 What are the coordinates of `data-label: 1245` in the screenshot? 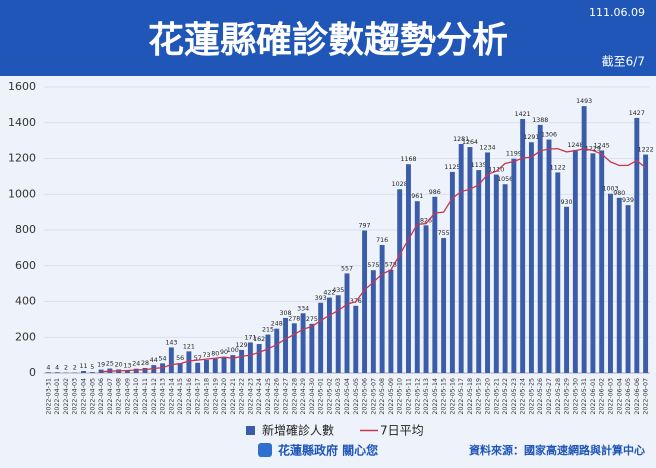 It's located at (602, 145).